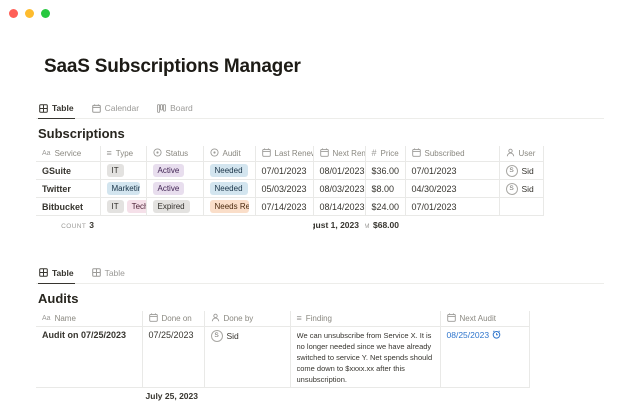 This screenshot has height=403, width=640. I want to click on finding-text-line: no longer needed since we have already, so click(364, 346).